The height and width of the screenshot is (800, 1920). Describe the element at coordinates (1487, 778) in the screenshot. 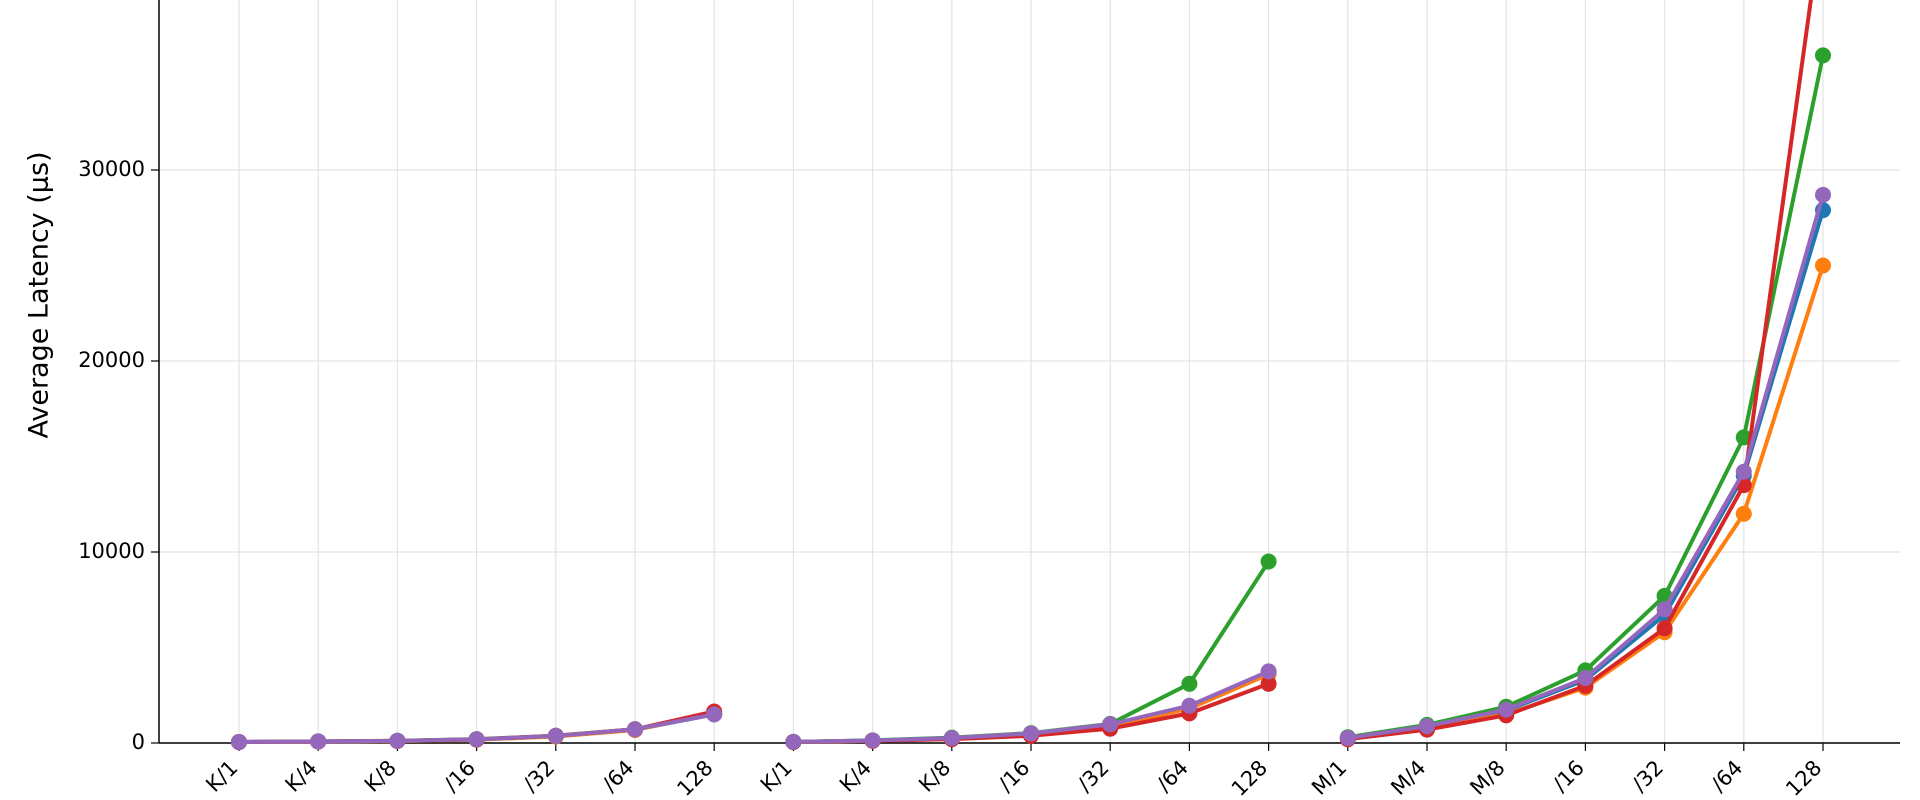

I see `x-tick-label: M/8` at that location.